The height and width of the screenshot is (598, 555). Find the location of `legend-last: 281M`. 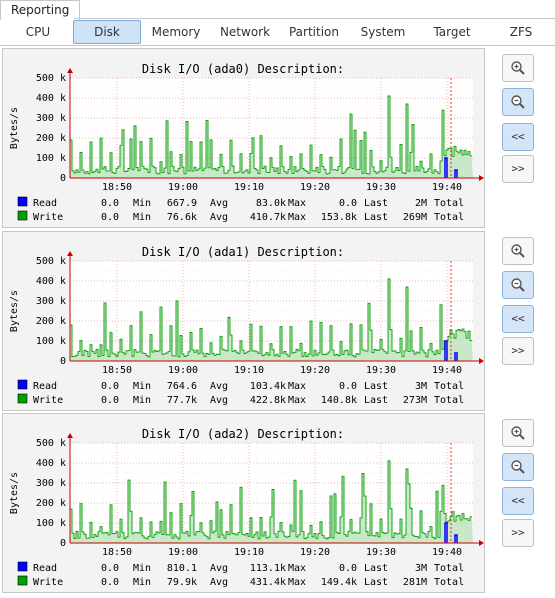

legend-last: 281M is located at coordinates (415, 582).